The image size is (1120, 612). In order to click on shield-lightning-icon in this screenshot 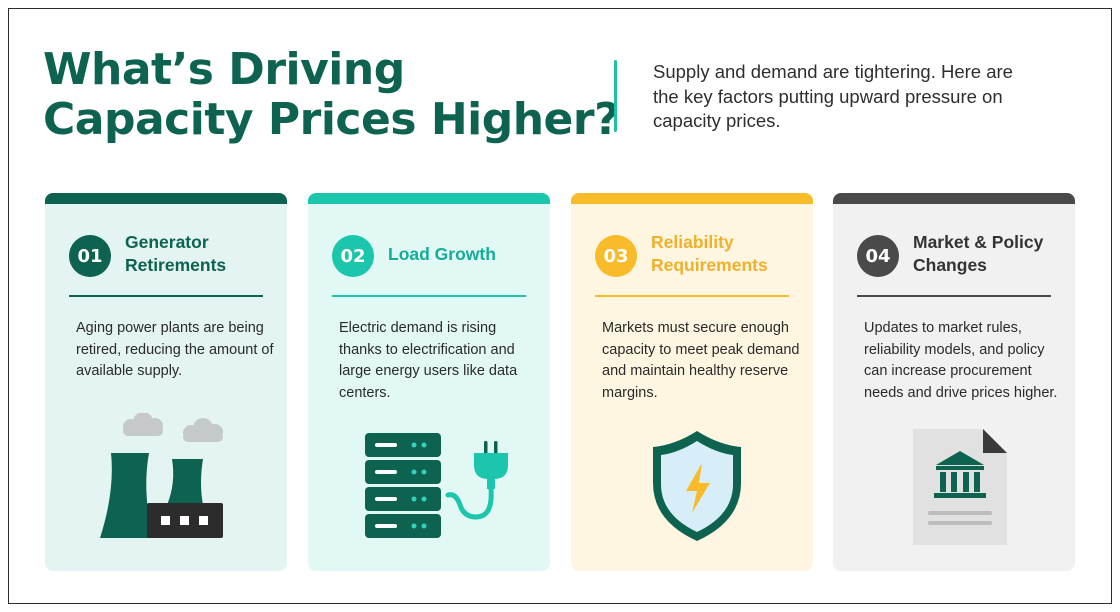, I will do `click(697, 486)`.